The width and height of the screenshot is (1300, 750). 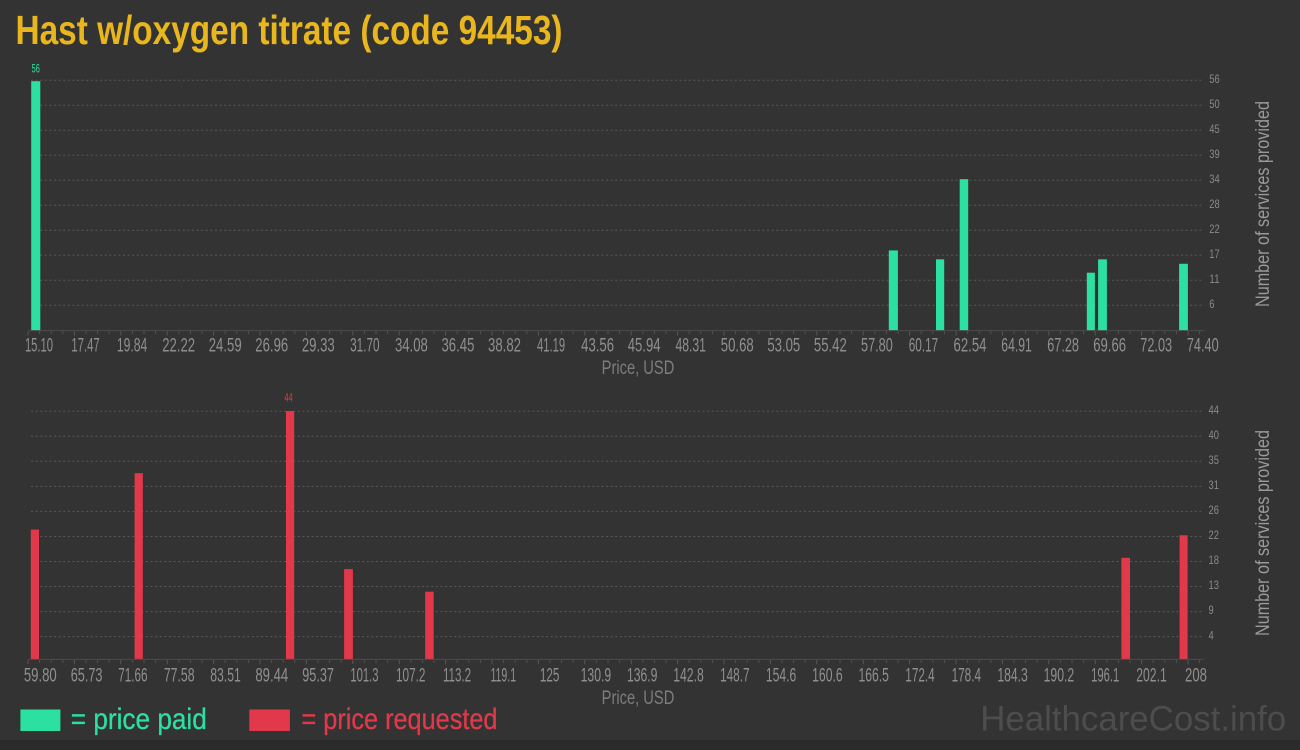 I want to click on svg-text: 65.73, so click(x=87, y=676).